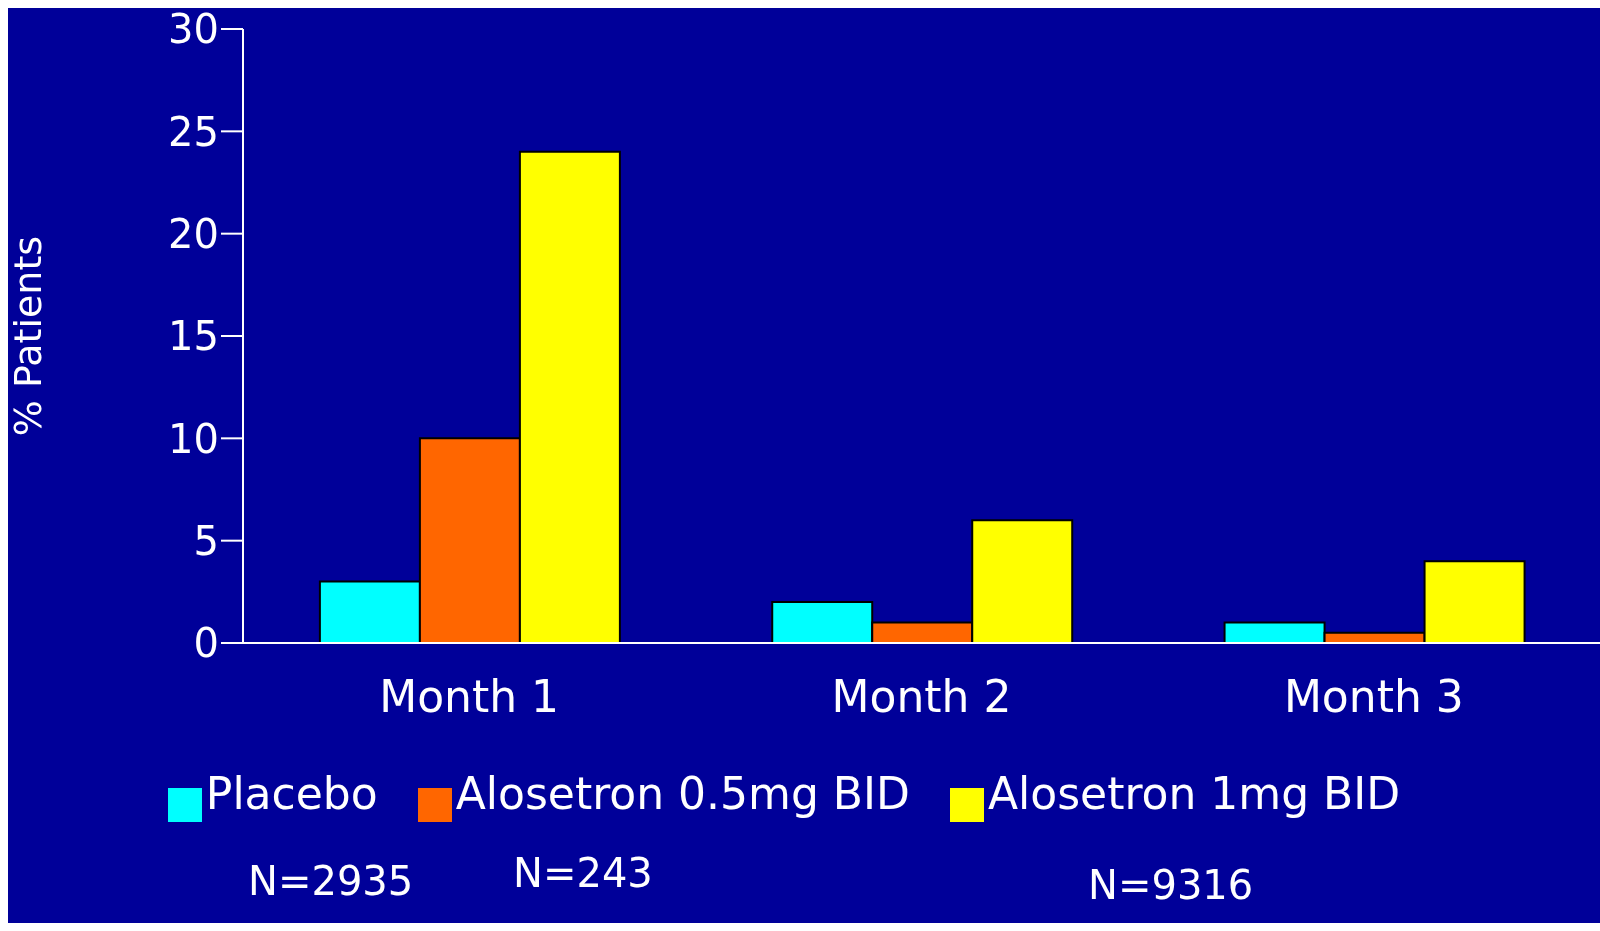 The image size is (1600, 931). What do you see at coordinates (331, 881) in the screenshot?
I see `text: N=2935` at bounding box center [331, 881].